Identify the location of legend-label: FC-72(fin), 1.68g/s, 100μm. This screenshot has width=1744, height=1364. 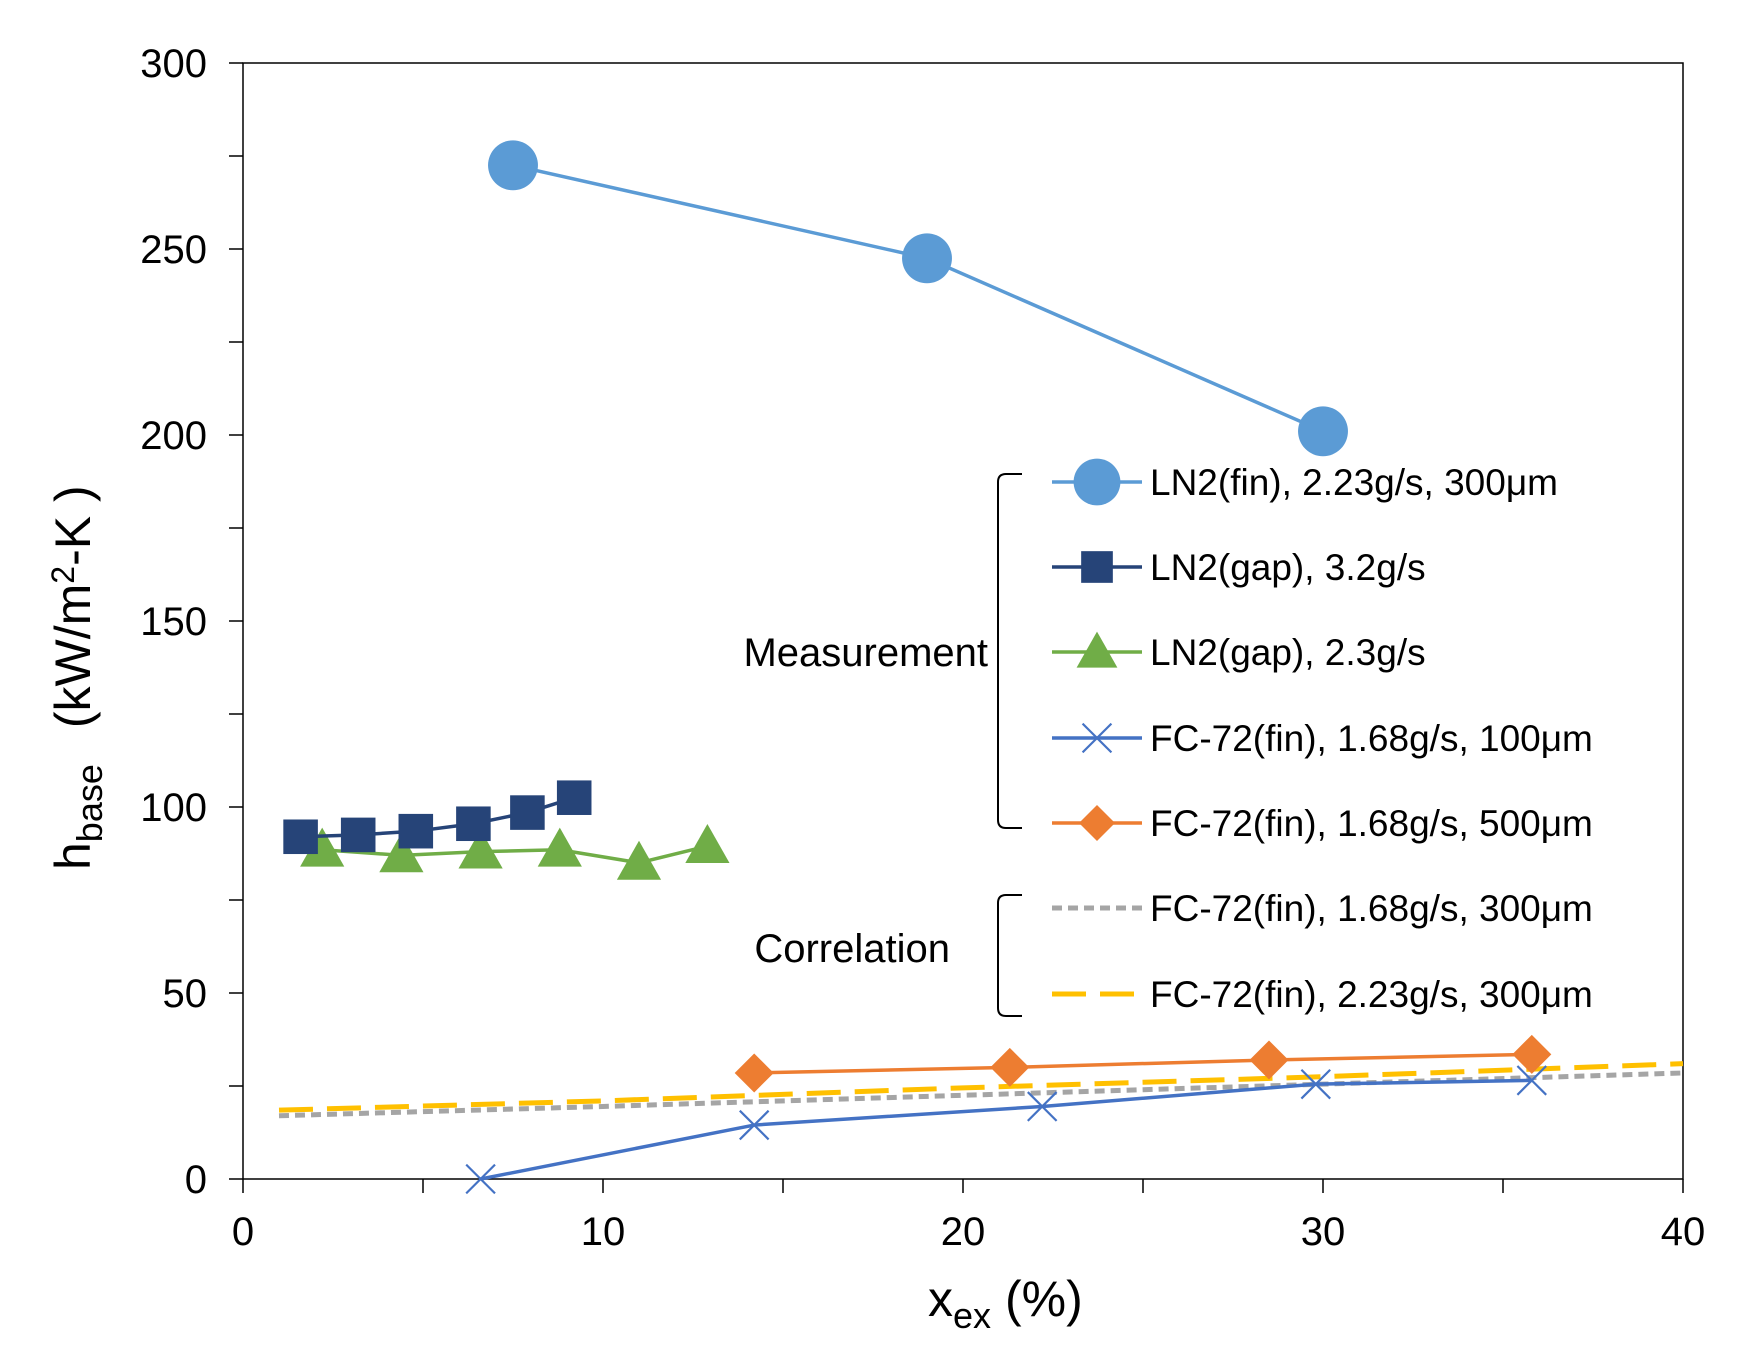
(1371, 738).